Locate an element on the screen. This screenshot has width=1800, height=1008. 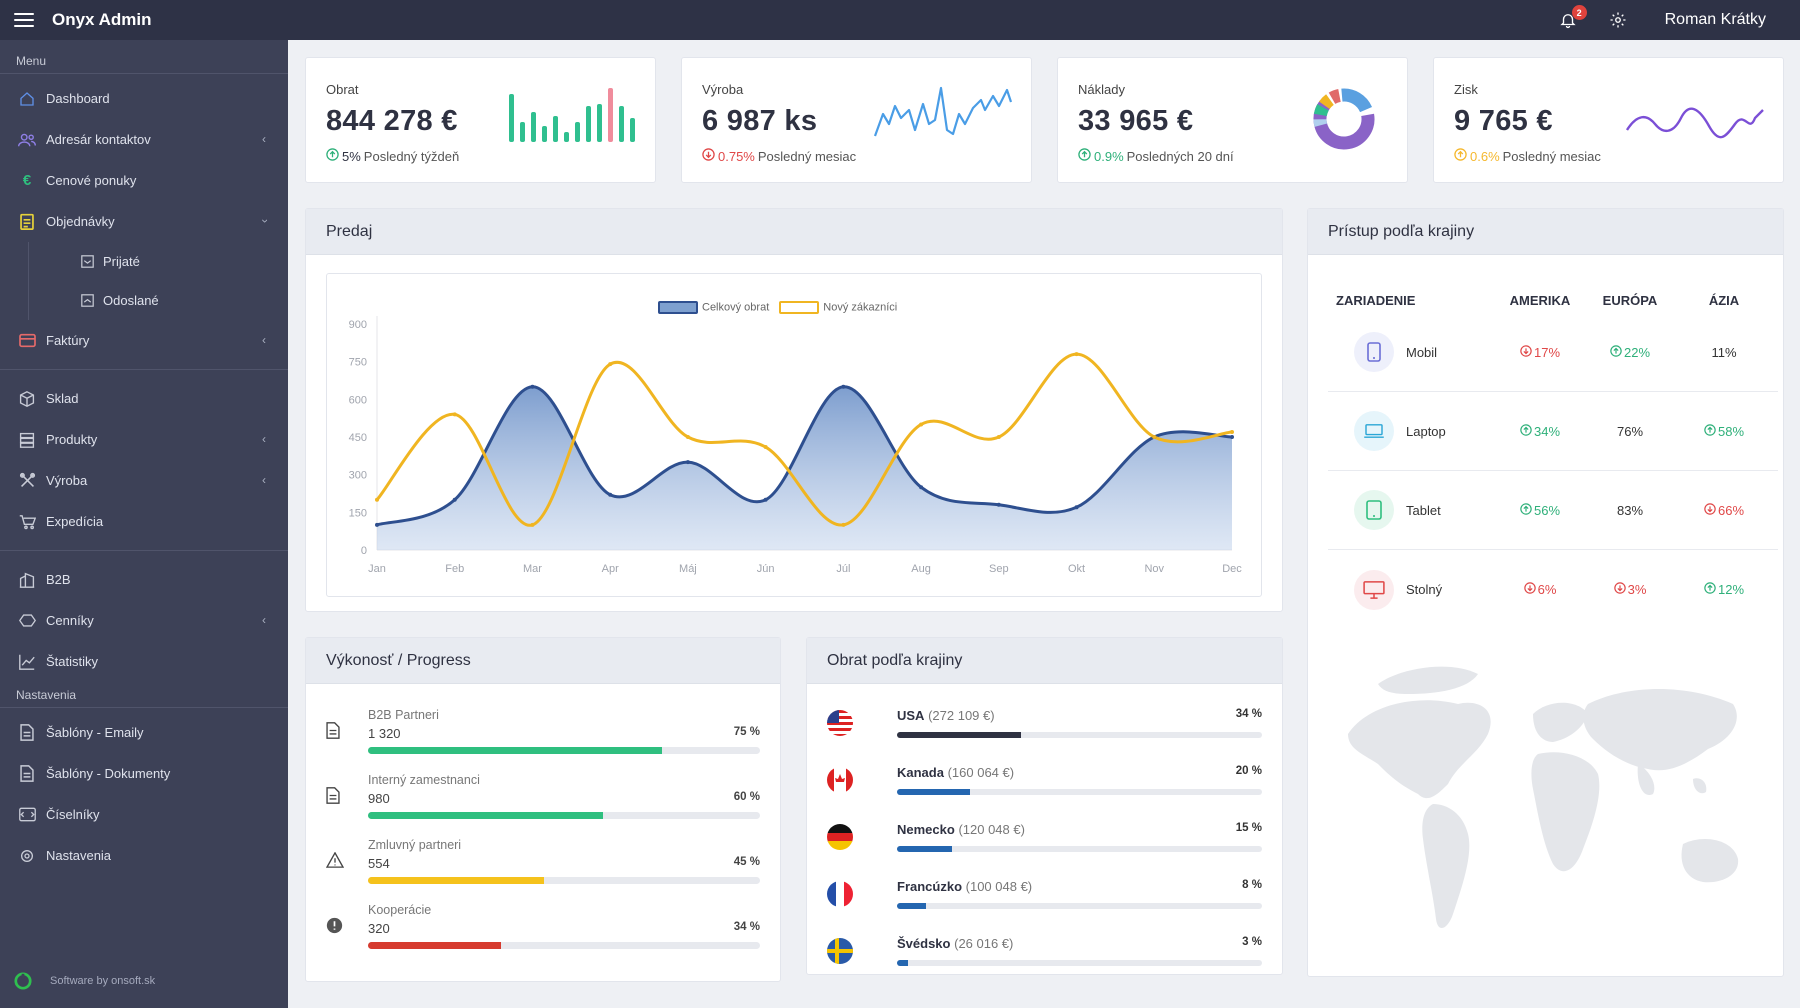
progress-value: 320 is located at coordinates (379, 928).